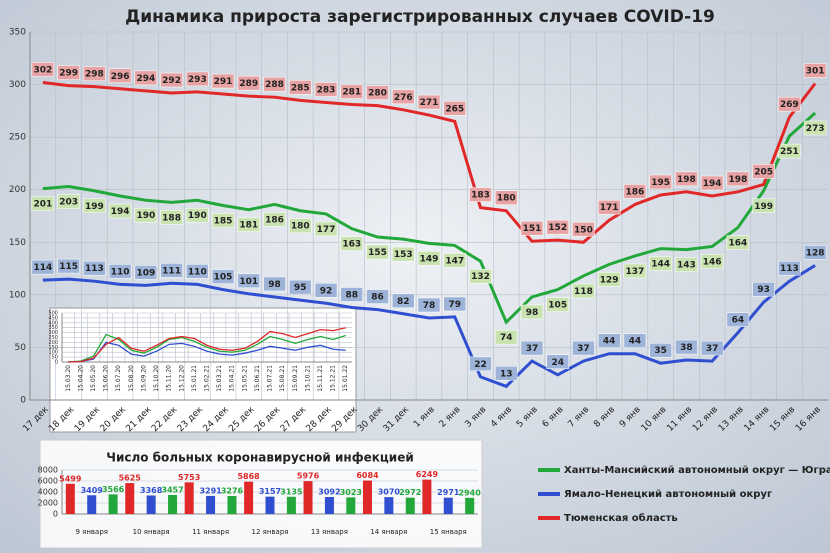  Describe the element at coordinates (248, 476) in the screenshot. I see `data-label: 5868` at that location.